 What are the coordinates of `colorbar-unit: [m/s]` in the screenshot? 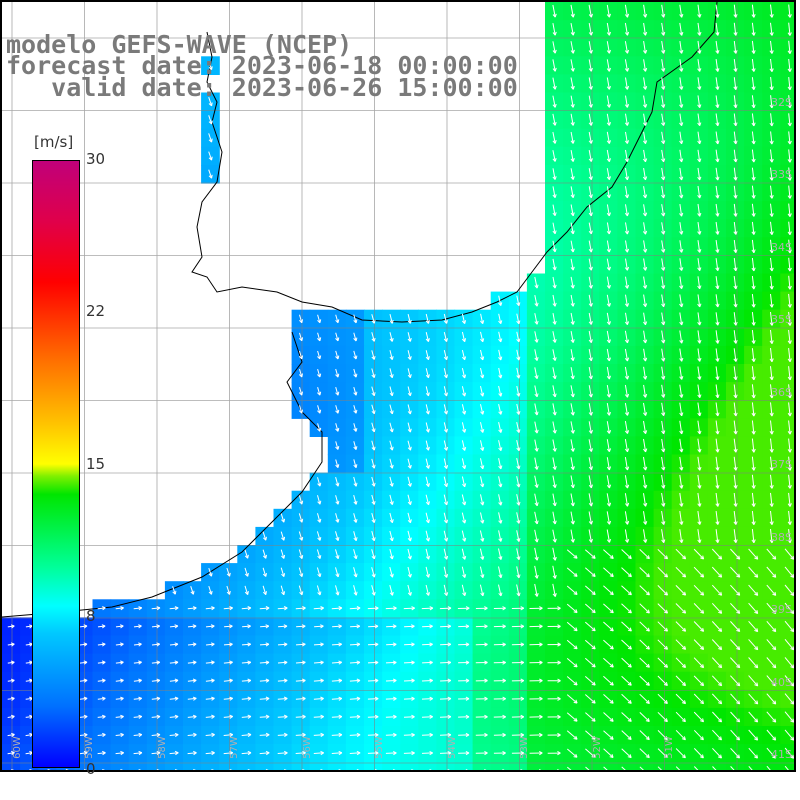 It's located at (54, 142).